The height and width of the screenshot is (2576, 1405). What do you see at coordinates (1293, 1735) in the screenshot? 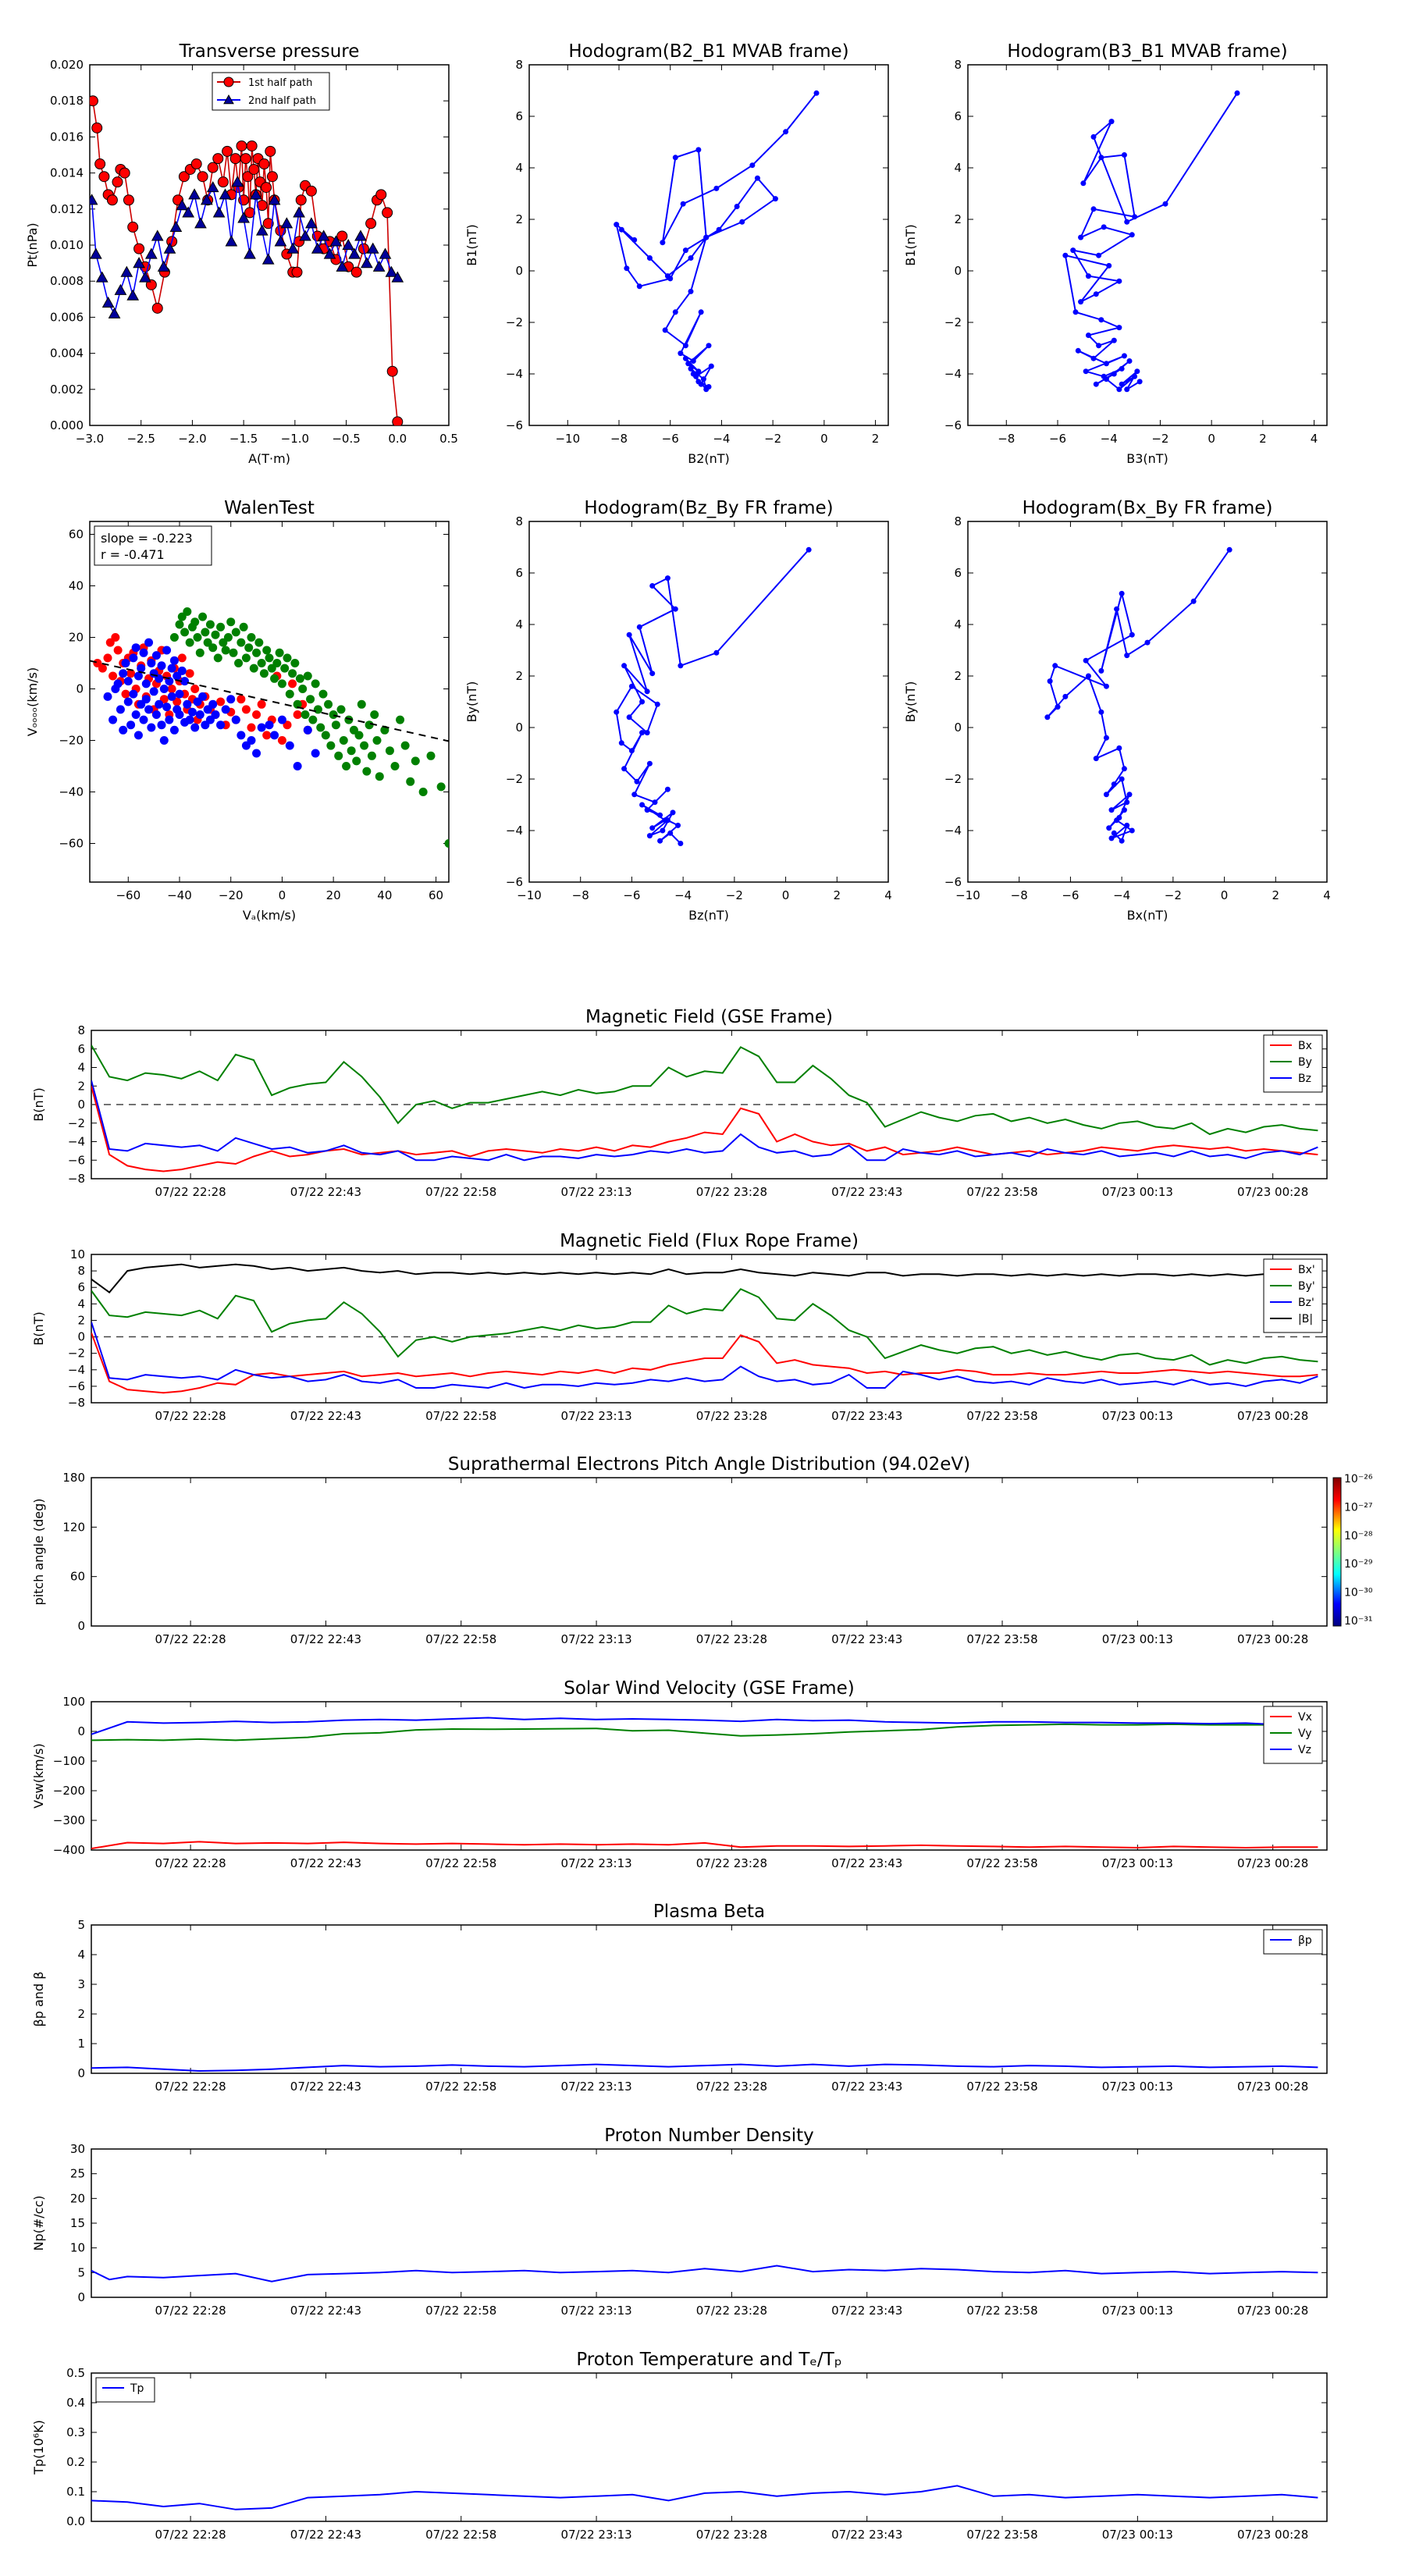
I see `legend-frame` at bounding box center [1293, 1735].